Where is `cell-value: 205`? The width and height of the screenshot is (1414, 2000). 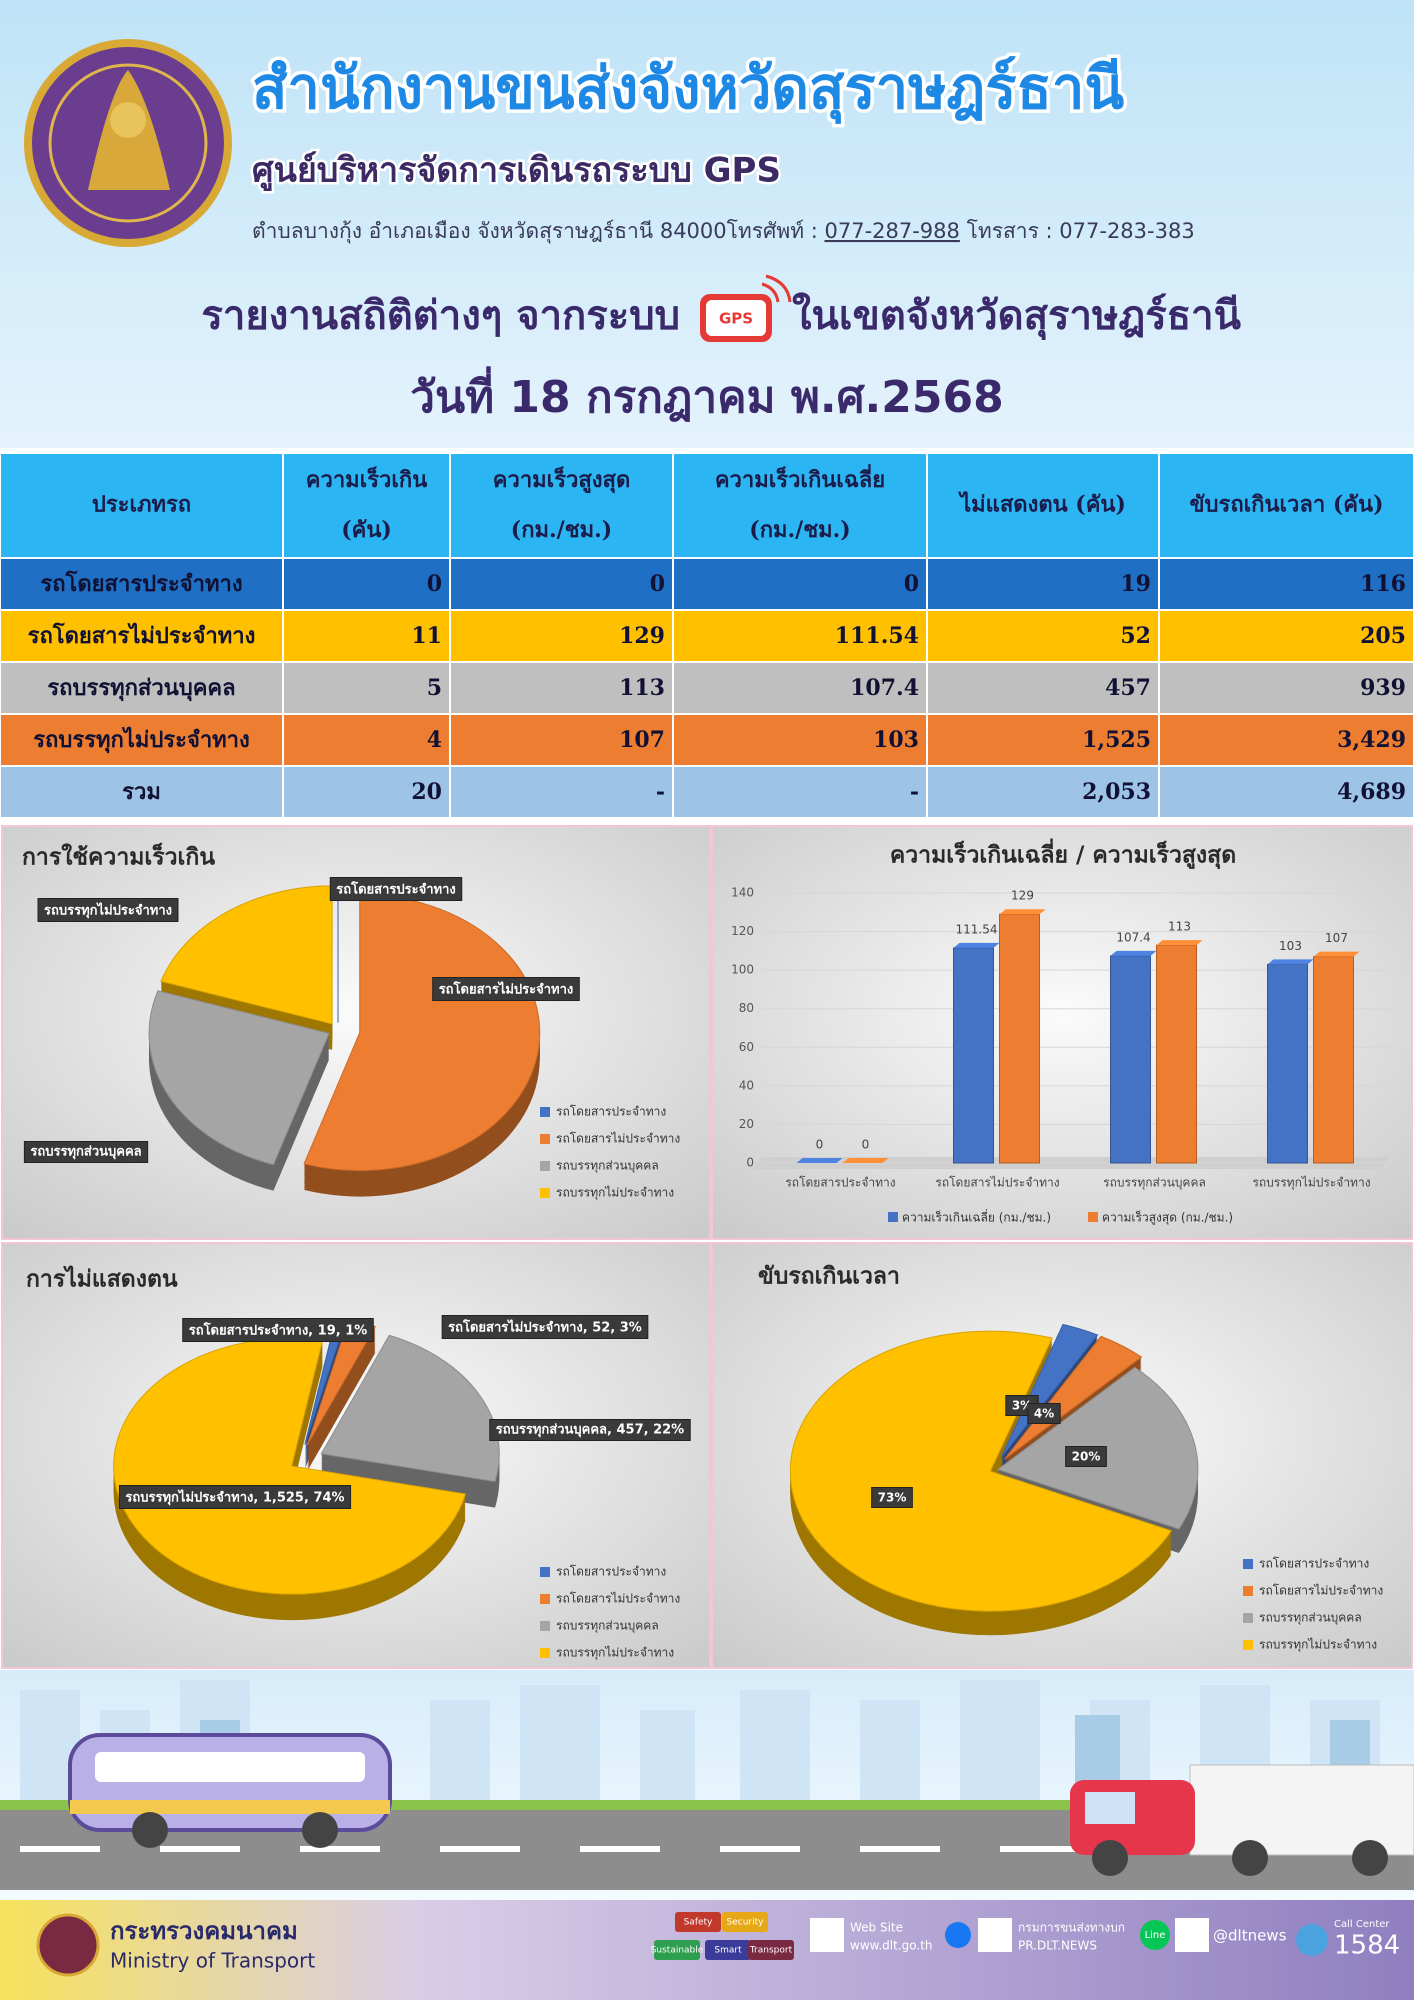
cell-value: 205 is located at coordinates (1383, 636).